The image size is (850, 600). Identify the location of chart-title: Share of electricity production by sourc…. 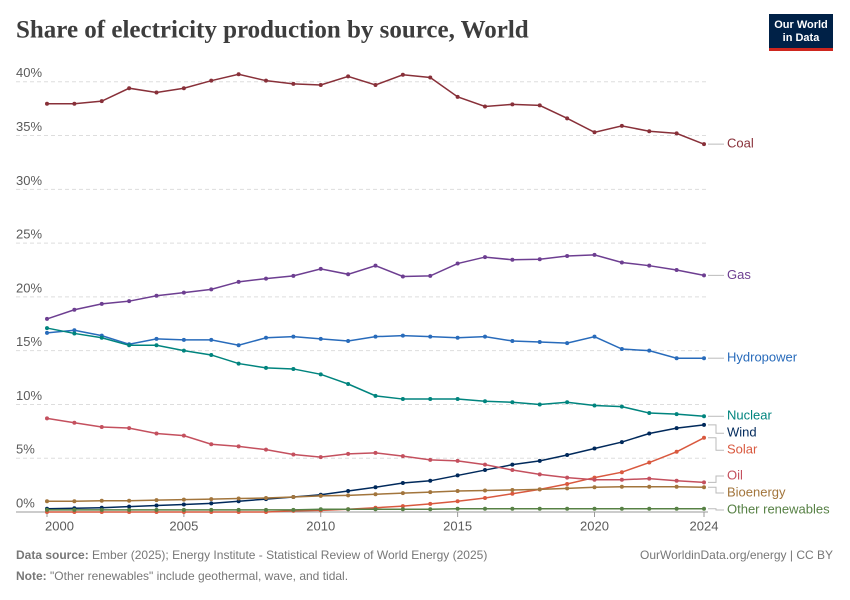
(272, 30).